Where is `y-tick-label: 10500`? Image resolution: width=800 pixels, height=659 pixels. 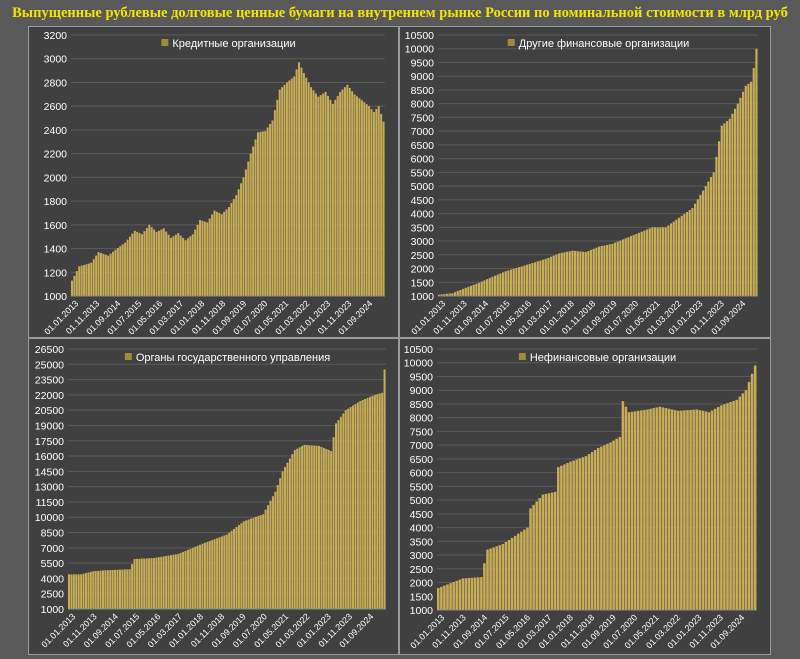 y-tick-label: 10500 is located at coordinates (418, 350).